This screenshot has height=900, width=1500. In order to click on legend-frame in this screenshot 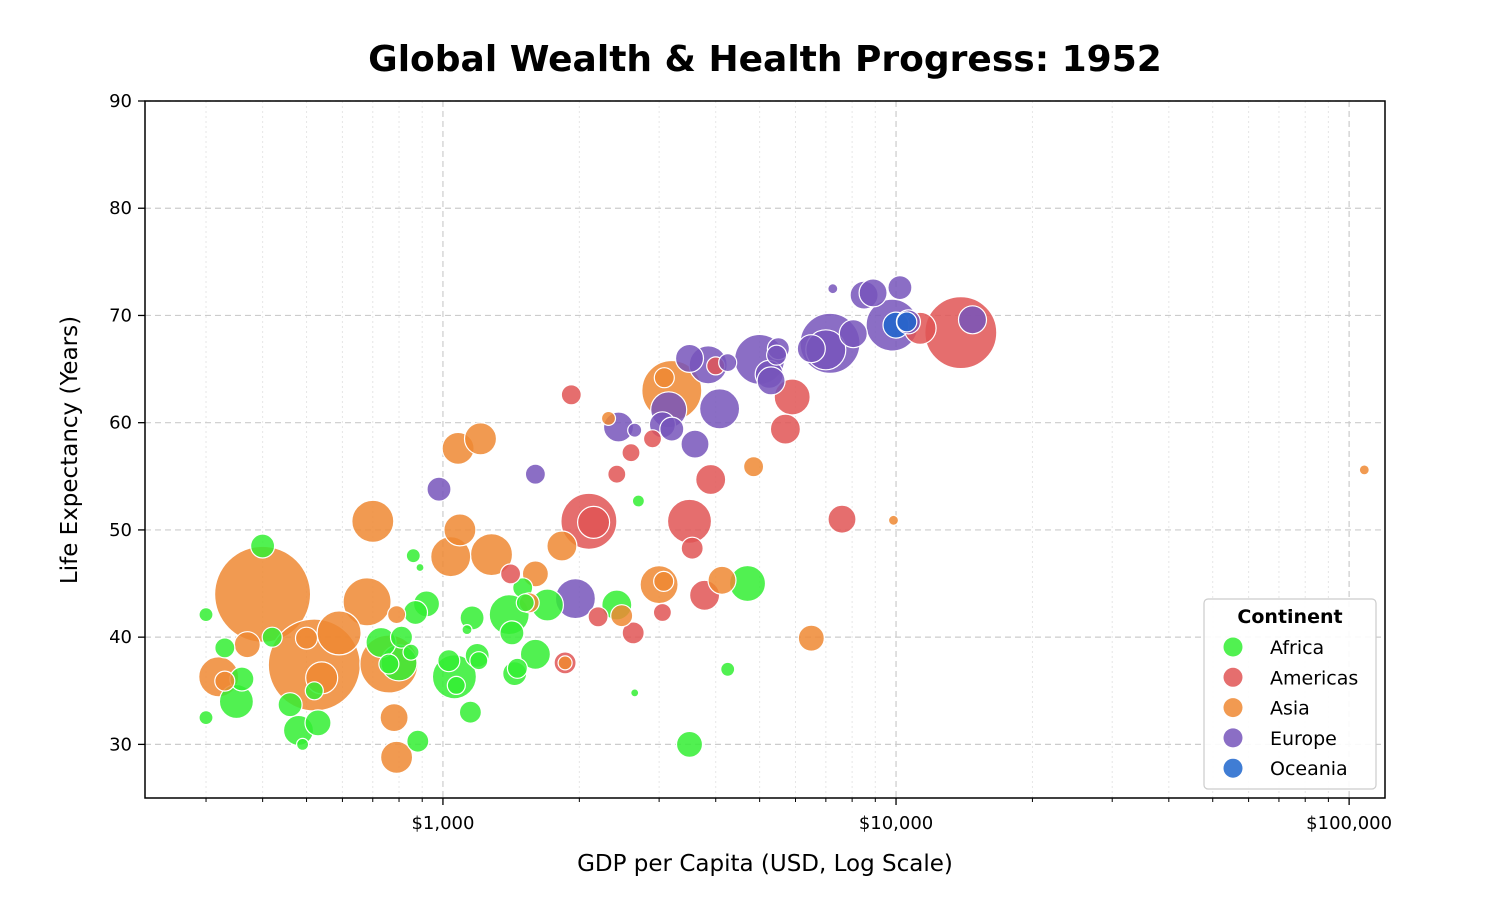, I will do `click(1290, 694)`.